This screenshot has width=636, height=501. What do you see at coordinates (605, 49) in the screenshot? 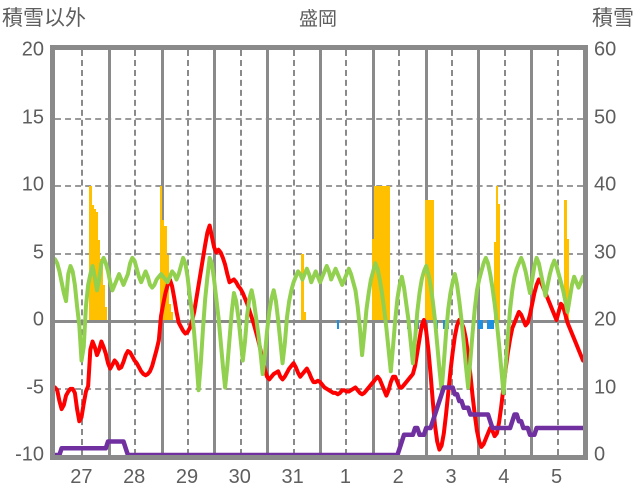
I see `y-tick-right-60: 60` at bounding box center [605, 49].